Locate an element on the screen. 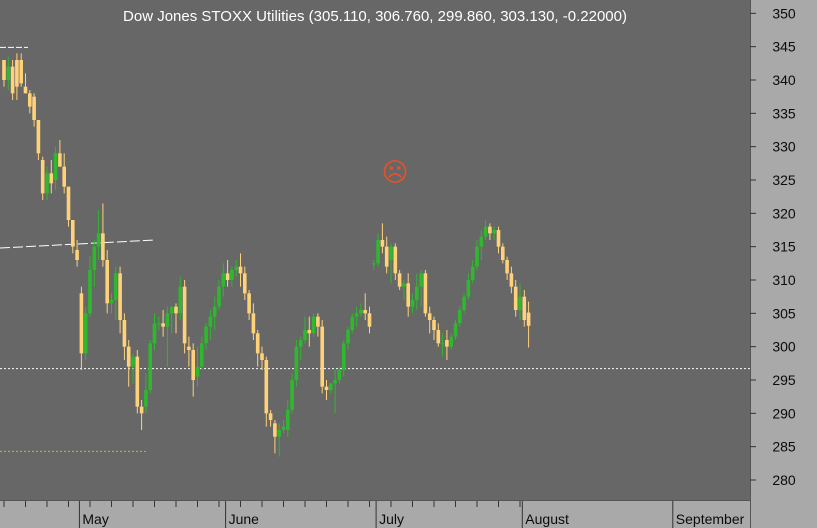 This screenshot has height=528, width=817. x-axis-panel is located at coordinates (375, 514).